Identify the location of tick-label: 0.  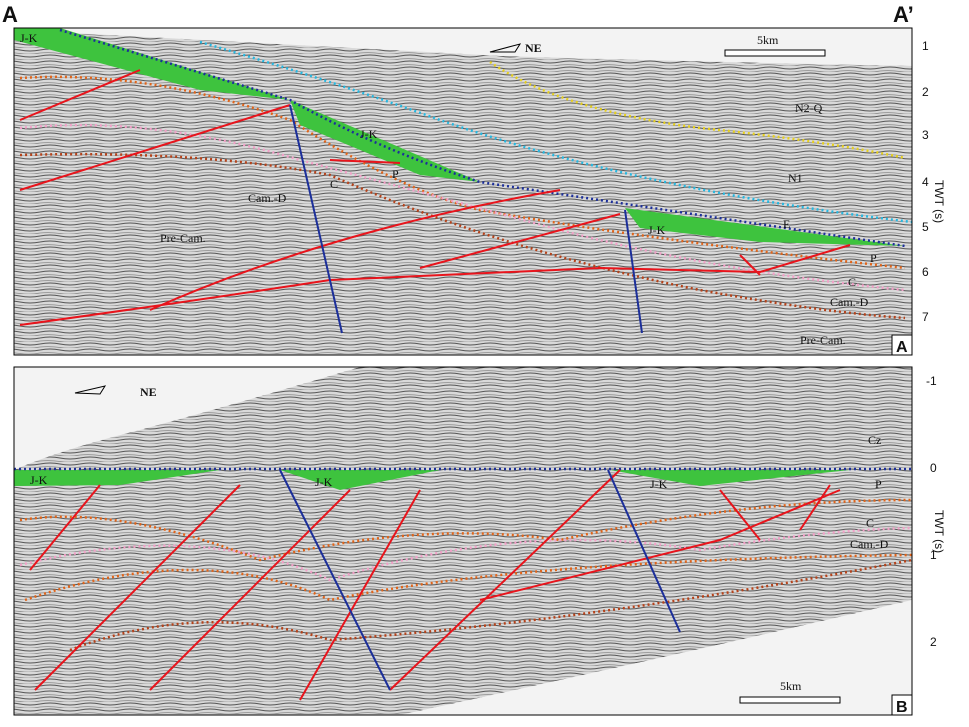
(933, 468).